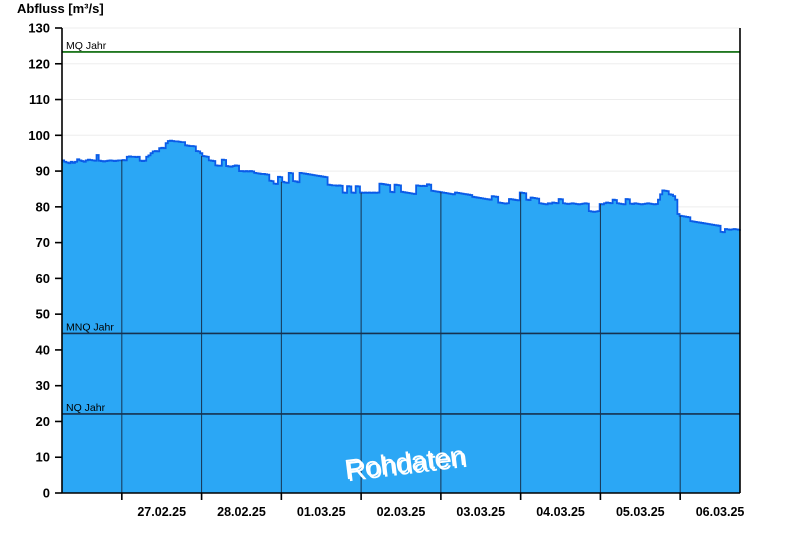  I want to click on x-axis-tick-label: 05.03.25, so click(640, 512).